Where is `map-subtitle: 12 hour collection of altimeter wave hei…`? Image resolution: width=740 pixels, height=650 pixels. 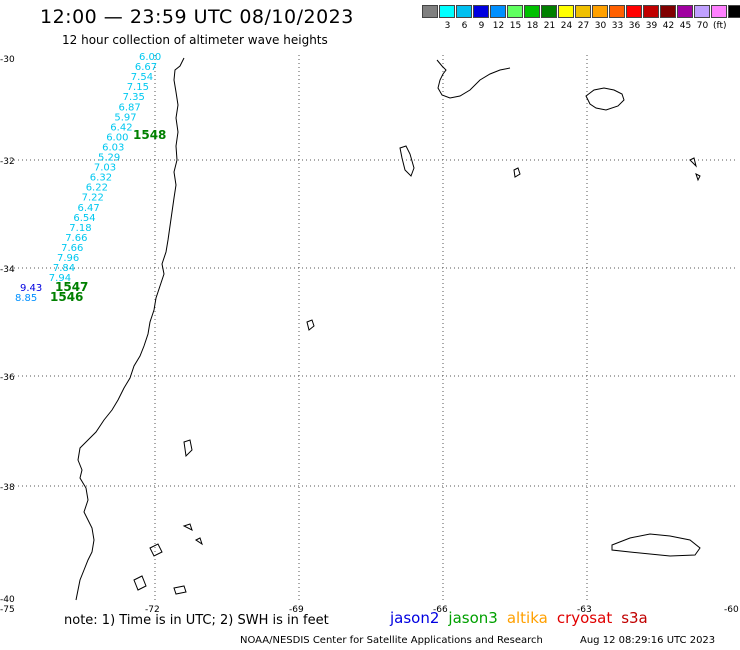 map-subtitle: 12 hour collection of altimeter wave hei… is located at coordinates (195, 40).